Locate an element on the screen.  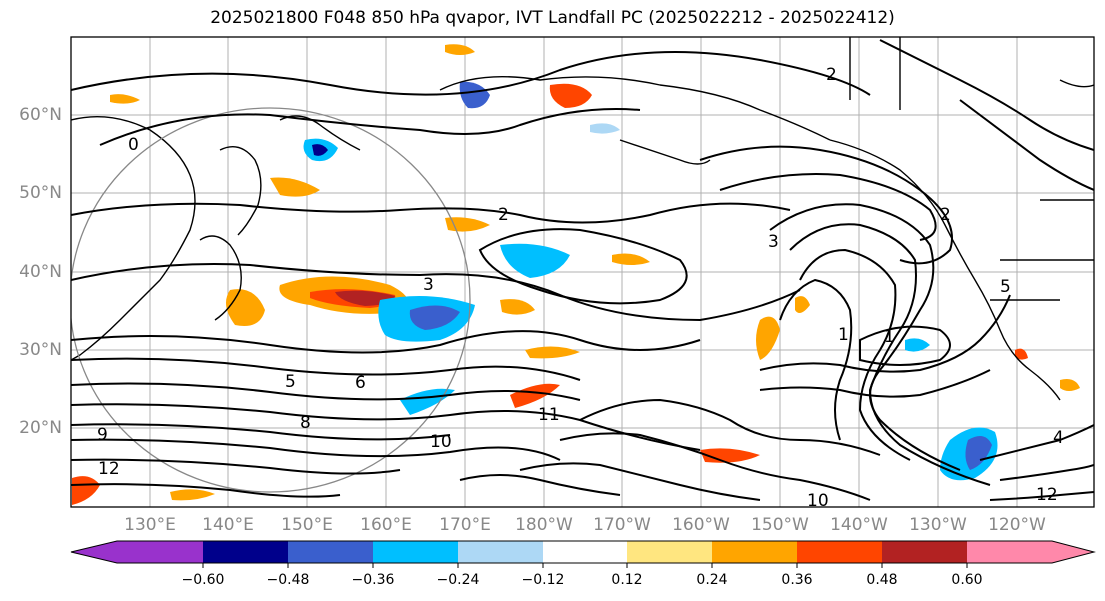
contour-label: 8 is located at coordinates (305, 423).